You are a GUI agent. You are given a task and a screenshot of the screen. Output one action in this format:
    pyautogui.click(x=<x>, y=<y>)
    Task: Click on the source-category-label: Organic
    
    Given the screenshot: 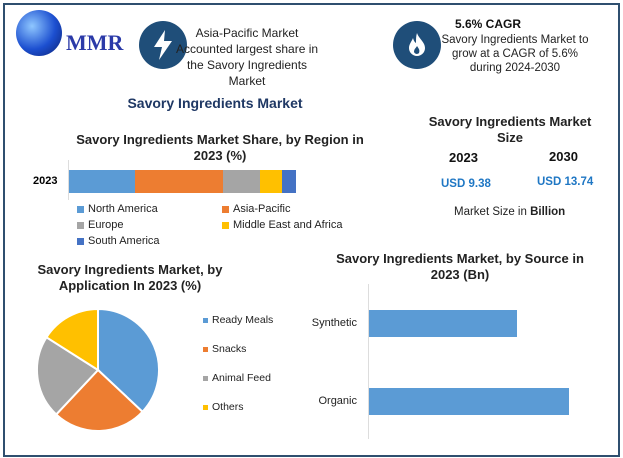 What is the action you would take?
    pyautogui.click(x=337, y=401)
    